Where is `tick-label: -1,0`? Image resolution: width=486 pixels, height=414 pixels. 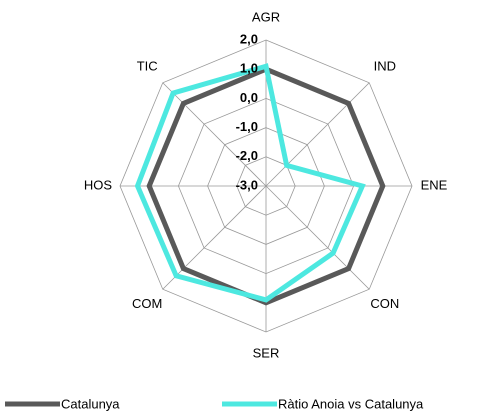
tick-label: -1,0 is located at coordinates (247, 126).